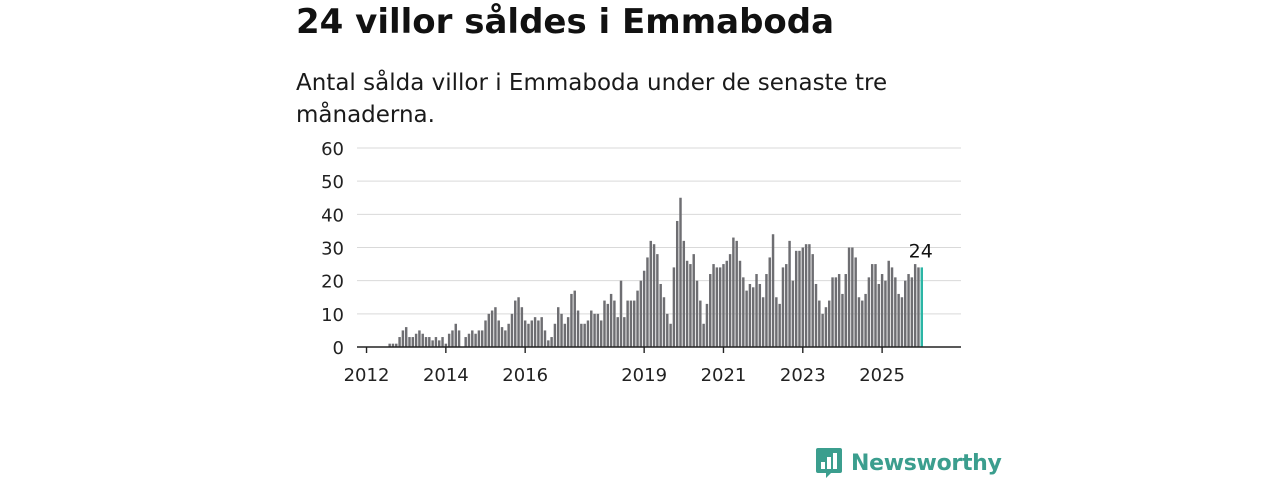  Describe the element at coordinates (565, 22) in the screenshot. I see `chart-title: 24 villor såldes i Emmaboda` at that location.